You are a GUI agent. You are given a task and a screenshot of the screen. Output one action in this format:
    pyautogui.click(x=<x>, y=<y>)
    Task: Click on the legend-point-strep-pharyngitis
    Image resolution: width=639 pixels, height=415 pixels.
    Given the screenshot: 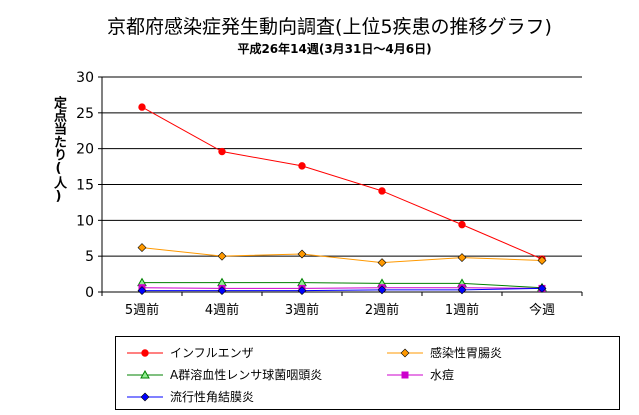 What is the action you would take?
    pyautogui.click(x=145, y=373)
    